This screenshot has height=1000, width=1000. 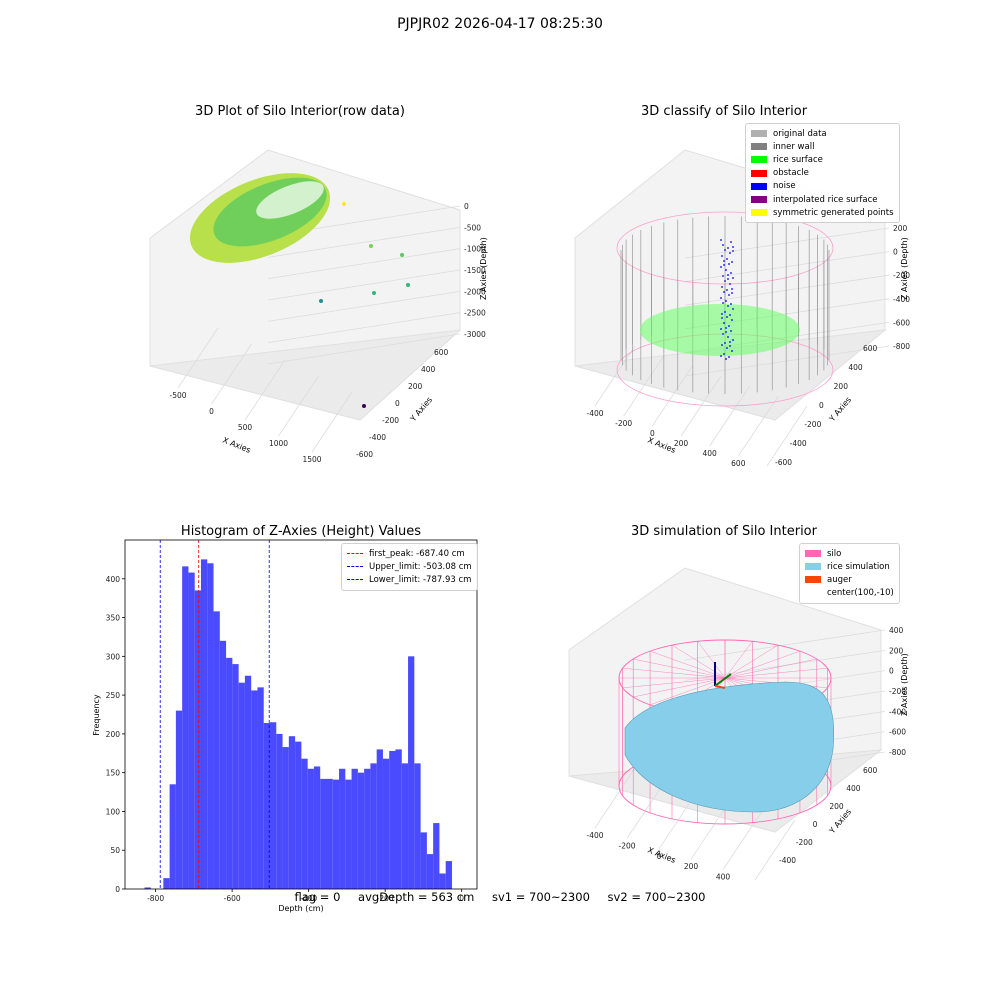 What do you see at coordinates (834, 553) in the screenshot?
I see `legend-label: silo` at bounding box center [834, 553].